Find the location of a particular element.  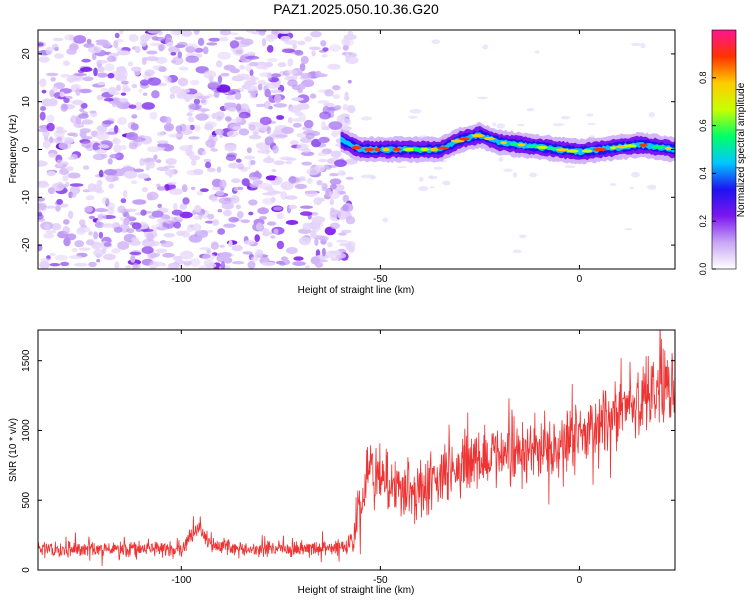

colorbar-tick-label: 0.0 is located at coordinates (703, 269).